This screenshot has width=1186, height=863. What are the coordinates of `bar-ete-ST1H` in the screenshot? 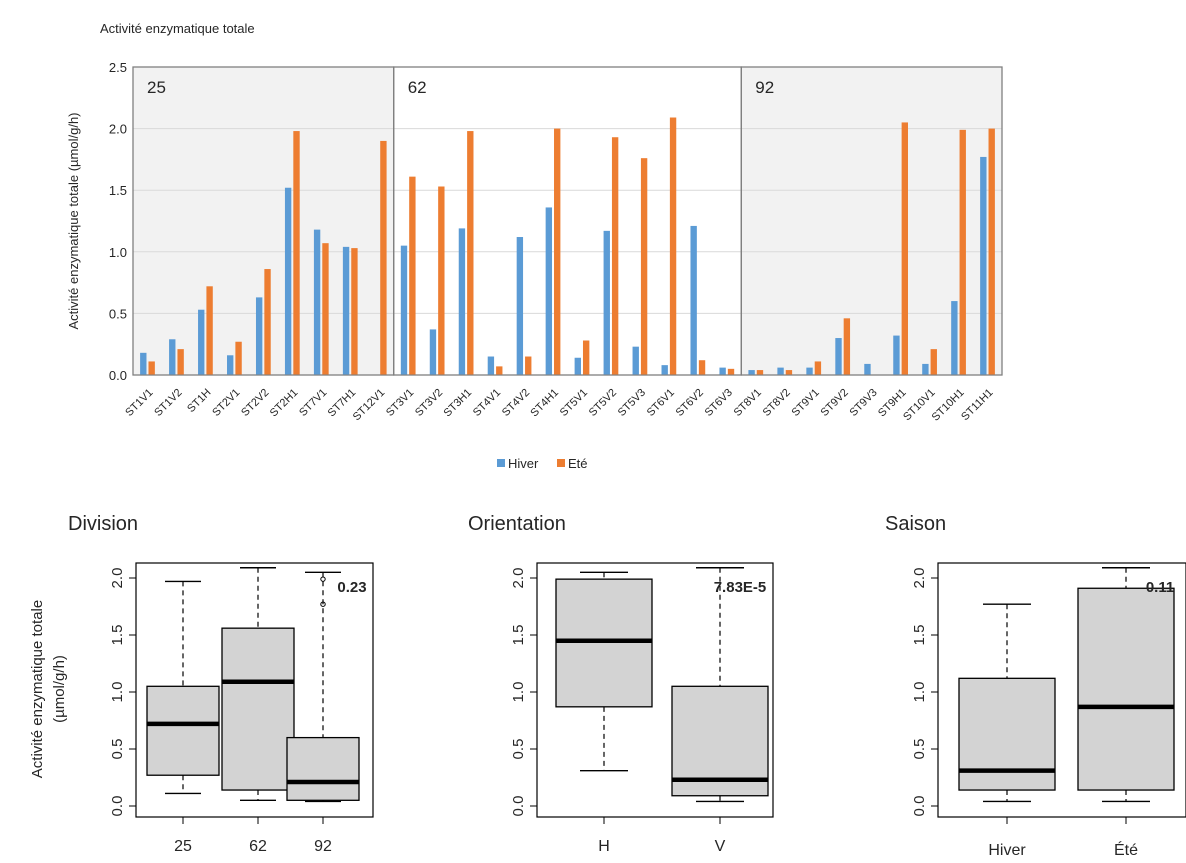 It's located at (209, 330).